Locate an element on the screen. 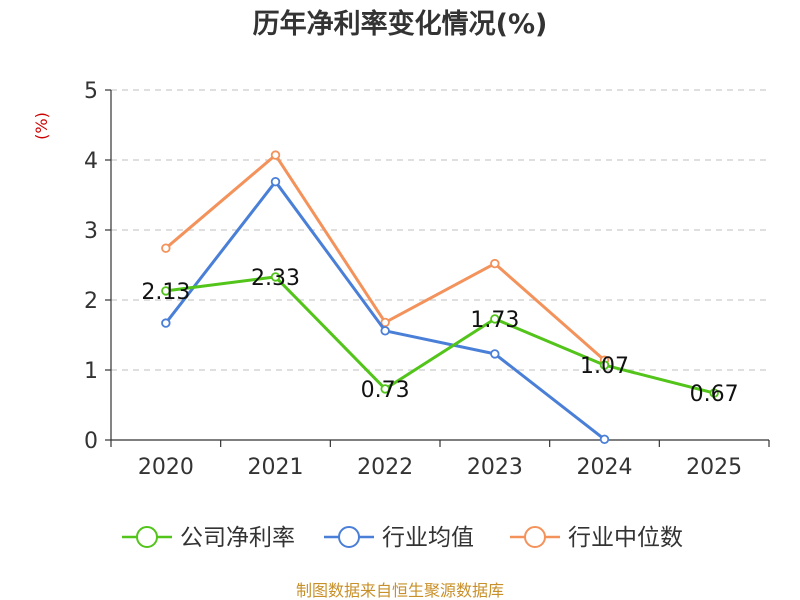 Image resolution: width=800 pixels, height=600 pixels. data-label: 0.67 is located at coordinates (714, 394).